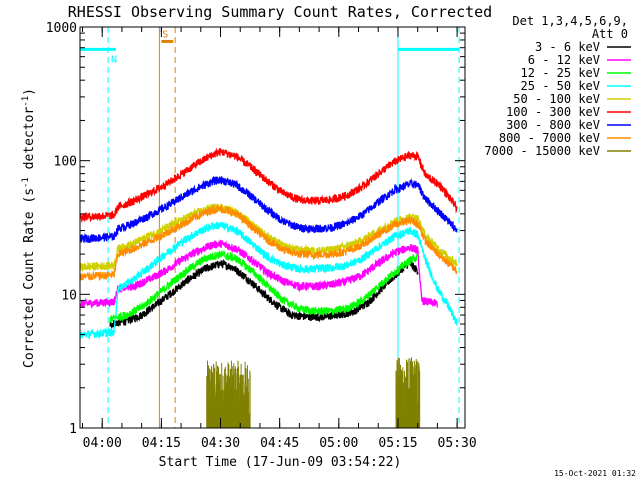  I want to click on x-tick-label: 04:15, so click(161, 443).